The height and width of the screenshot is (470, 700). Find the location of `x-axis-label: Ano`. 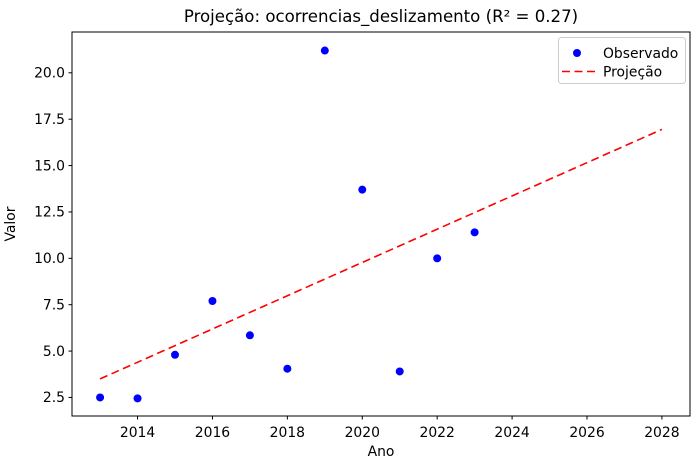

x-axis-label: Ano is located at coordinates (381, 452).